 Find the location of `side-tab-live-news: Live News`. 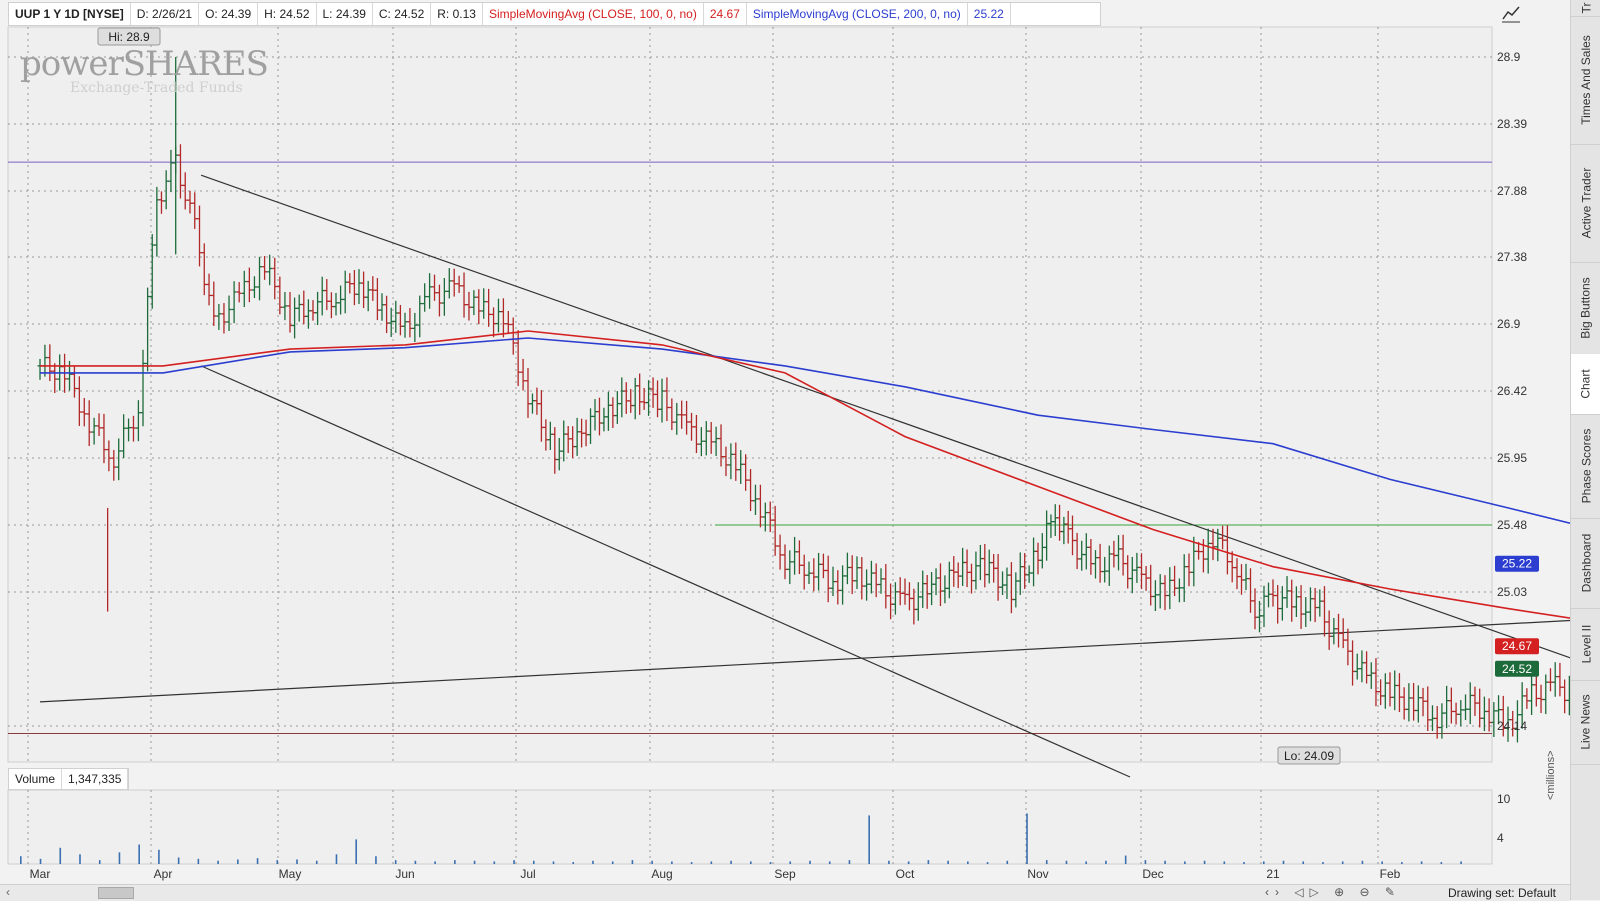

side-tab-live-news: Live News is located at coordinates (1585, 722).